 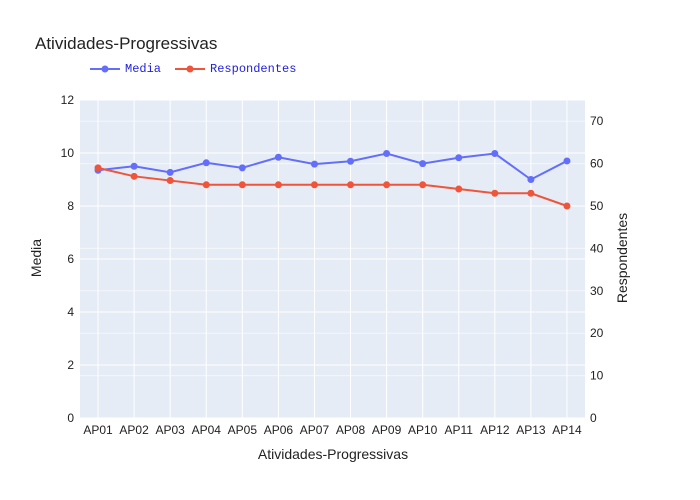 I want to click on y-tick-label: 10, so click(x=68, y=153).